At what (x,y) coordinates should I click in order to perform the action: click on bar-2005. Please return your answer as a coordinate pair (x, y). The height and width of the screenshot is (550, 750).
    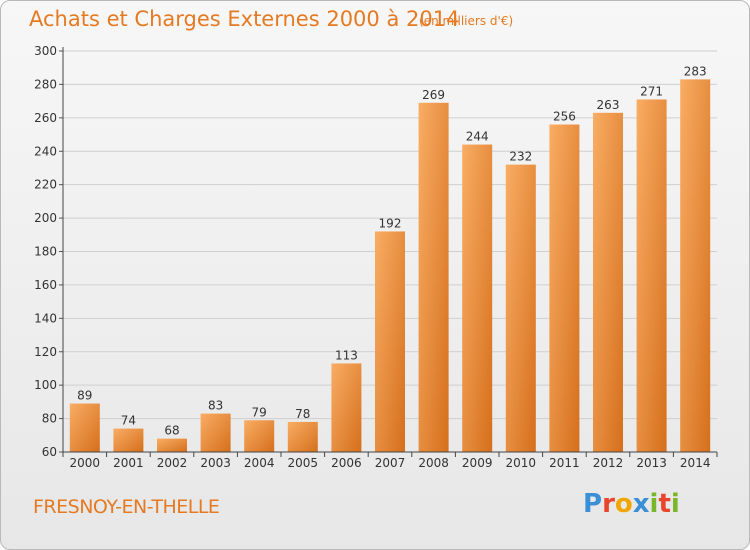
    Looking at the image, I should click on (302, 436).